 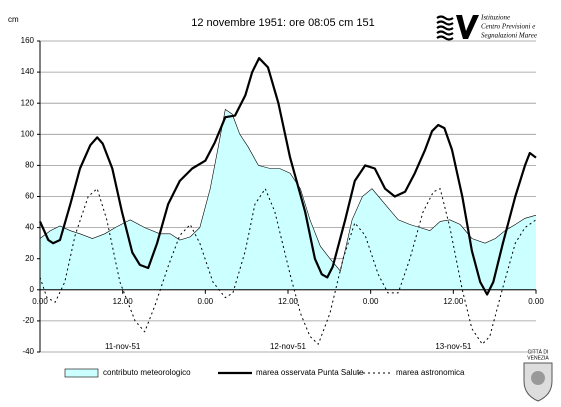 I want to click on y-tick-label: 60, so click(x=29, y=196).